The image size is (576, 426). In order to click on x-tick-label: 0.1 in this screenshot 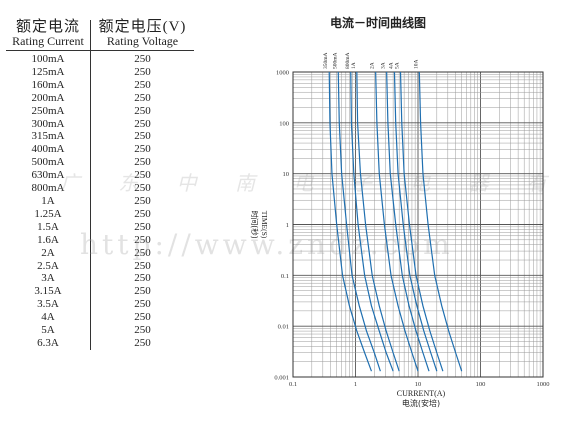, I will do `click(293, 384)`.